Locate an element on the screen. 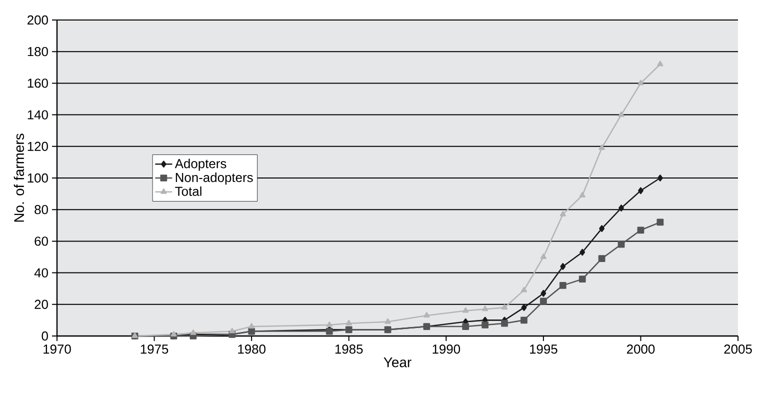 The width and height of the screenshot is (766, 405). y-tick-label: 80 is located at coordinates (41, 209).